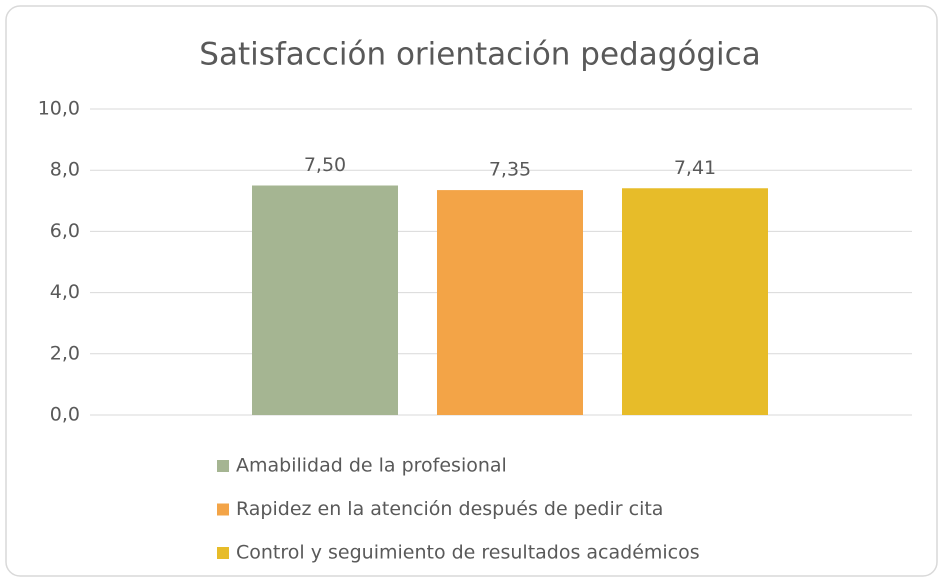  I want to click on y-tick-label: 6,0, so click(65, 231).